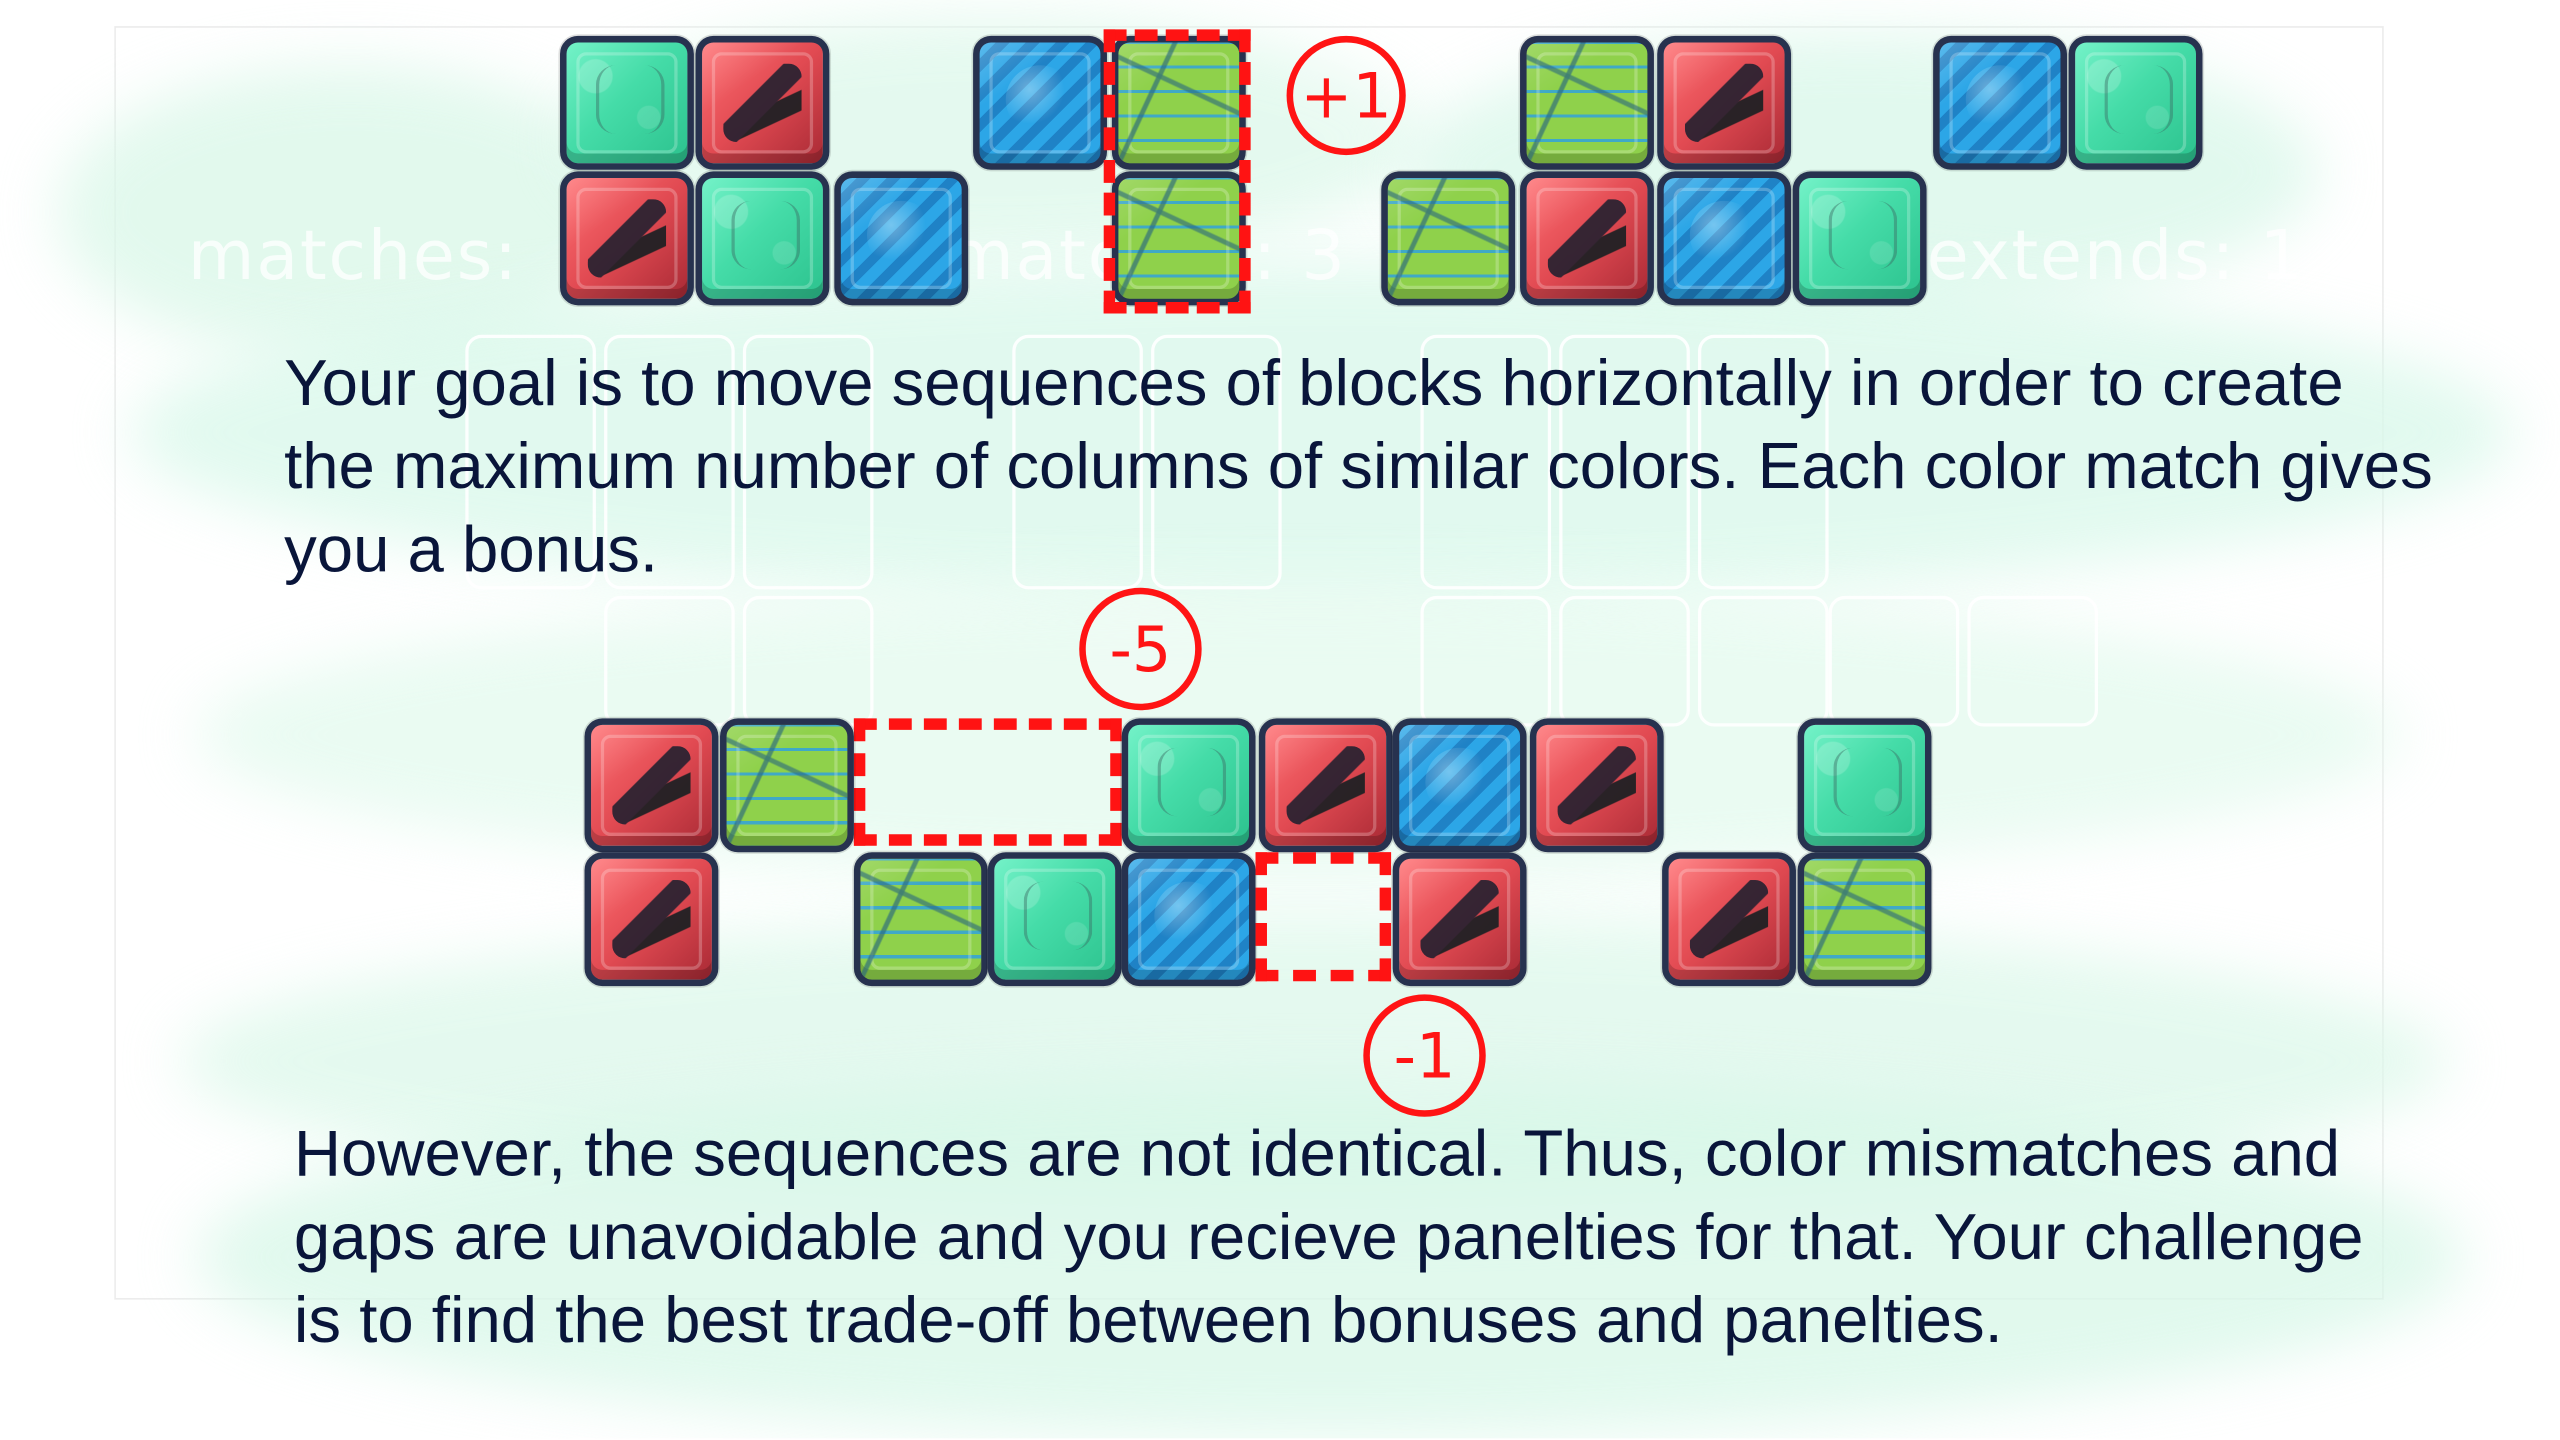  I want to click on match-highlight-box, so click(1177, 171).